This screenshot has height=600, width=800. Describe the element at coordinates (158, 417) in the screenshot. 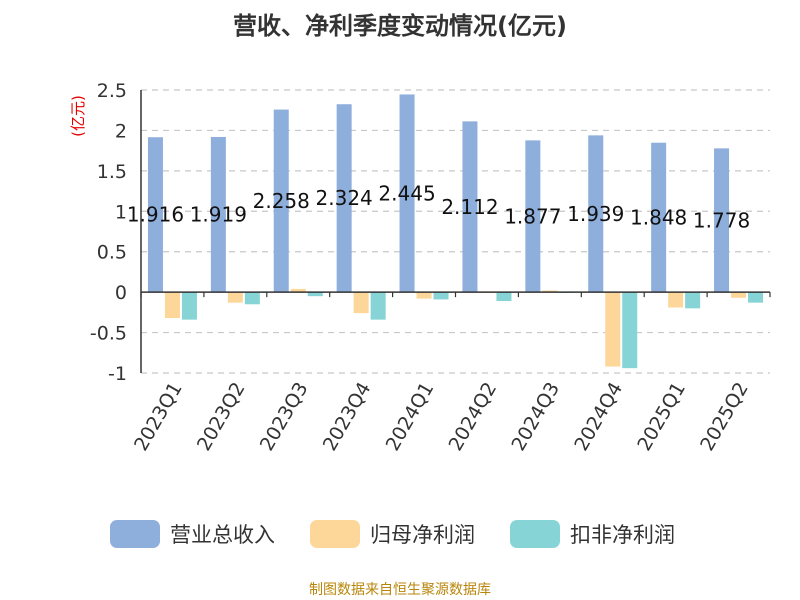

I see `x-tick-label: 2023Q1` at that location.